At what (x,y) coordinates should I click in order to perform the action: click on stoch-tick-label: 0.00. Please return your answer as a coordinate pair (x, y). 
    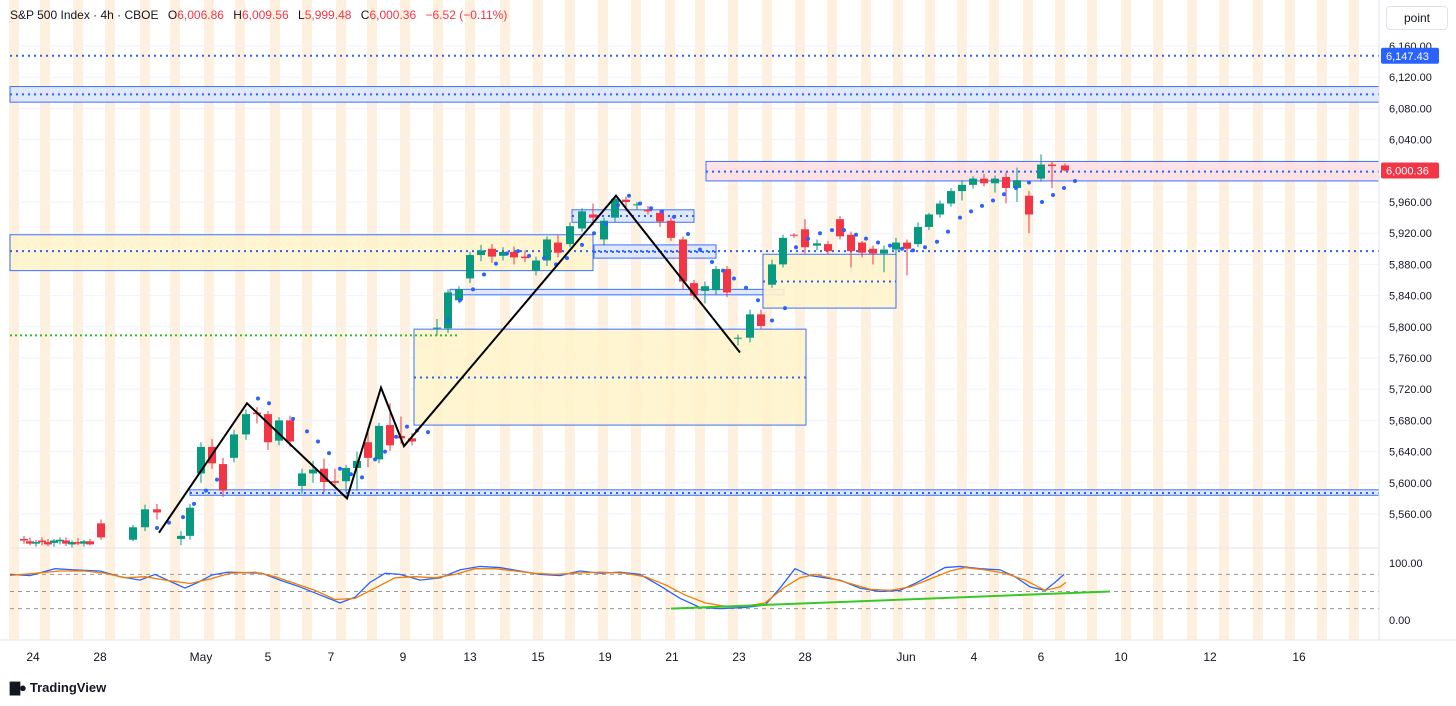
    Looking at the image, I should click on (1399, 621).